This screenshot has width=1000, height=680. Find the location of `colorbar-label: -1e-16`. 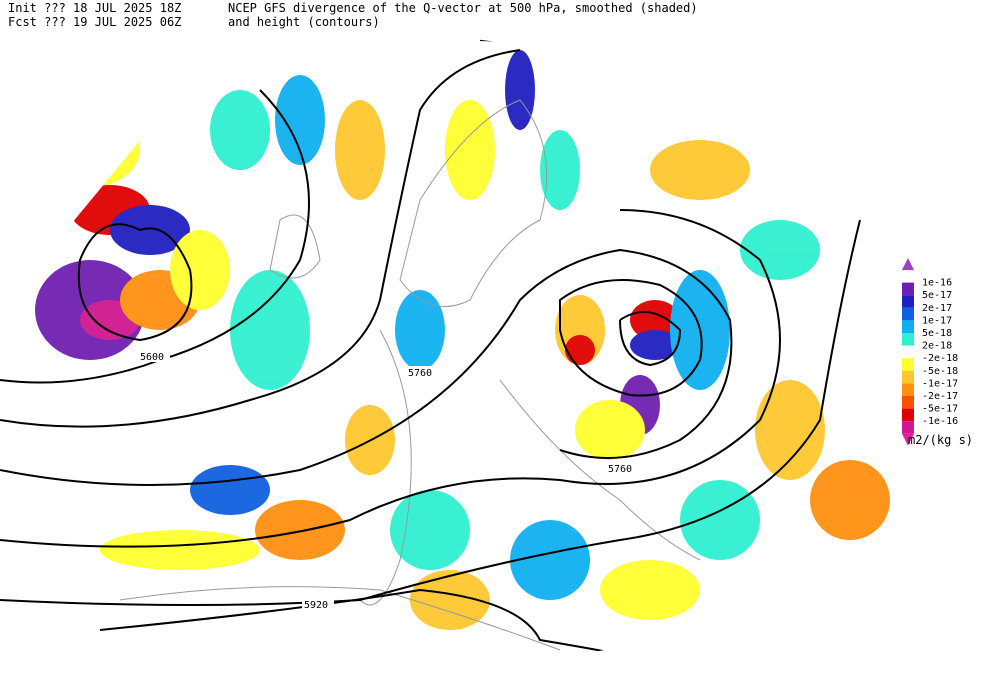

colorbar-label: -1e-16 is located at coordinates (940, 421).